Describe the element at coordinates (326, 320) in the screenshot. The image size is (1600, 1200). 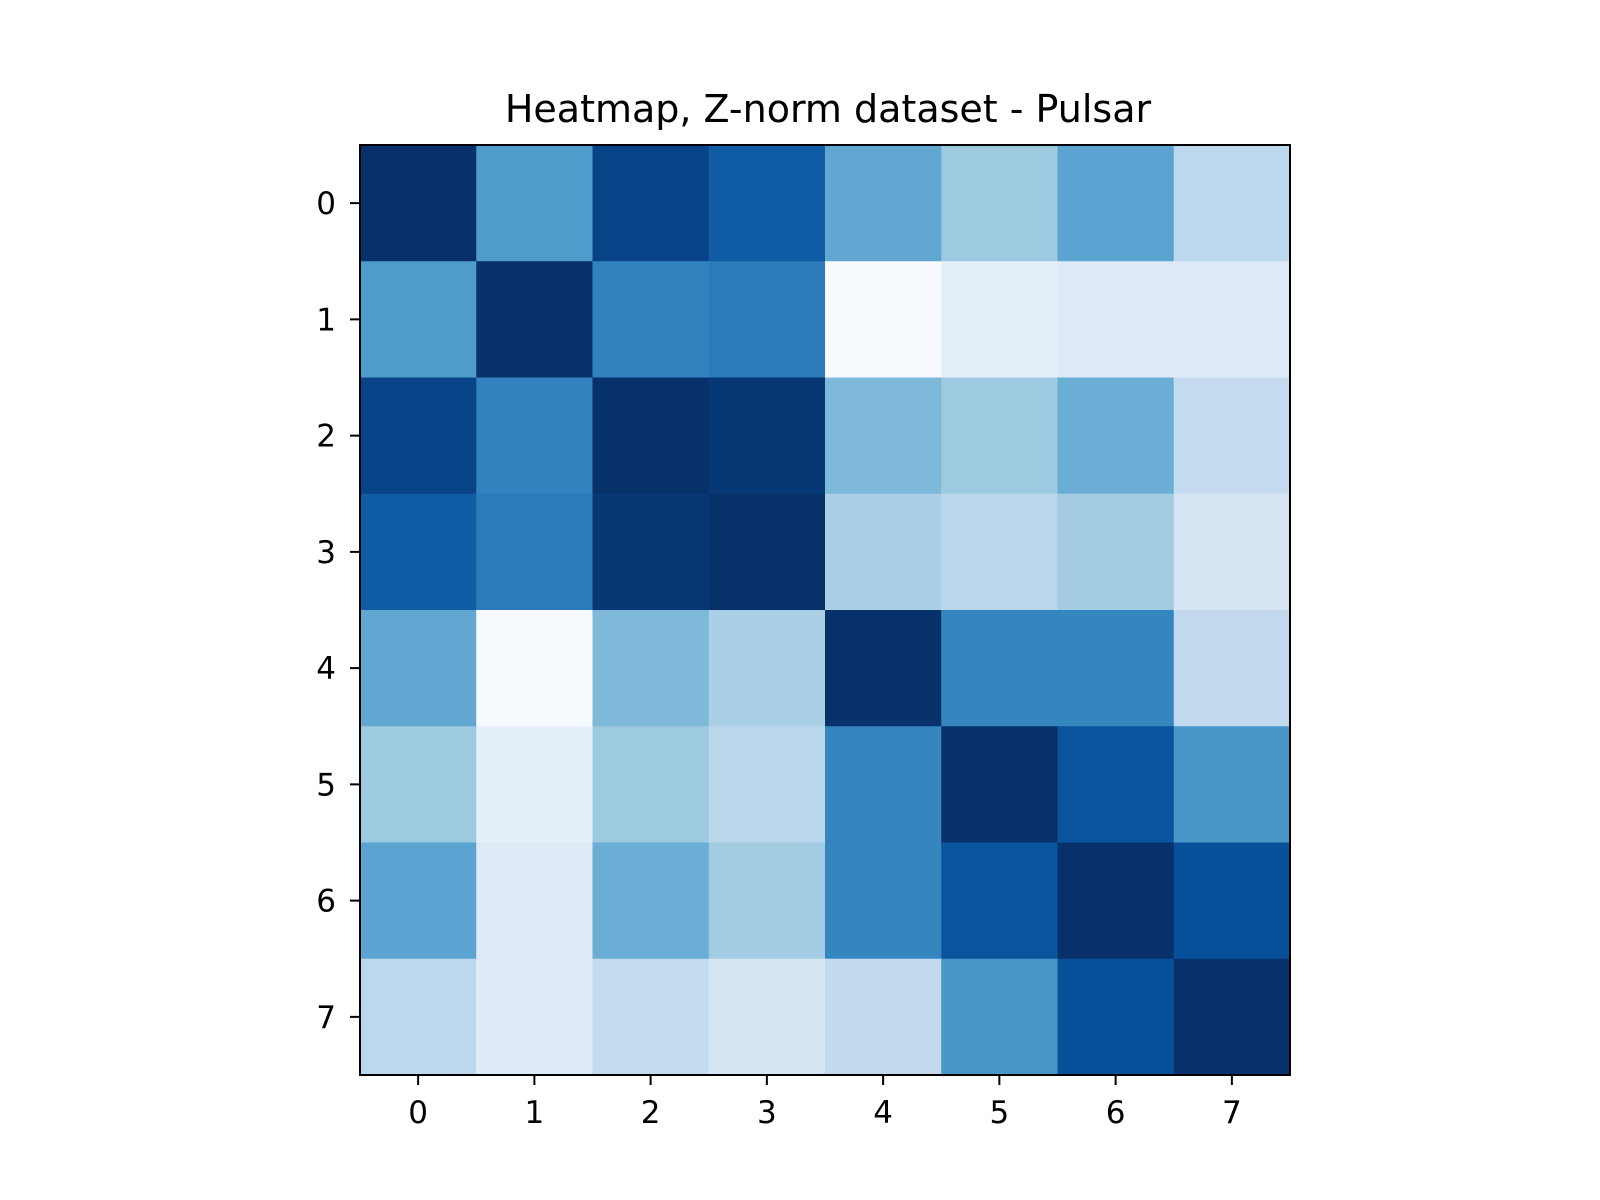
I see `y-tick-label-1: 1` at that location.